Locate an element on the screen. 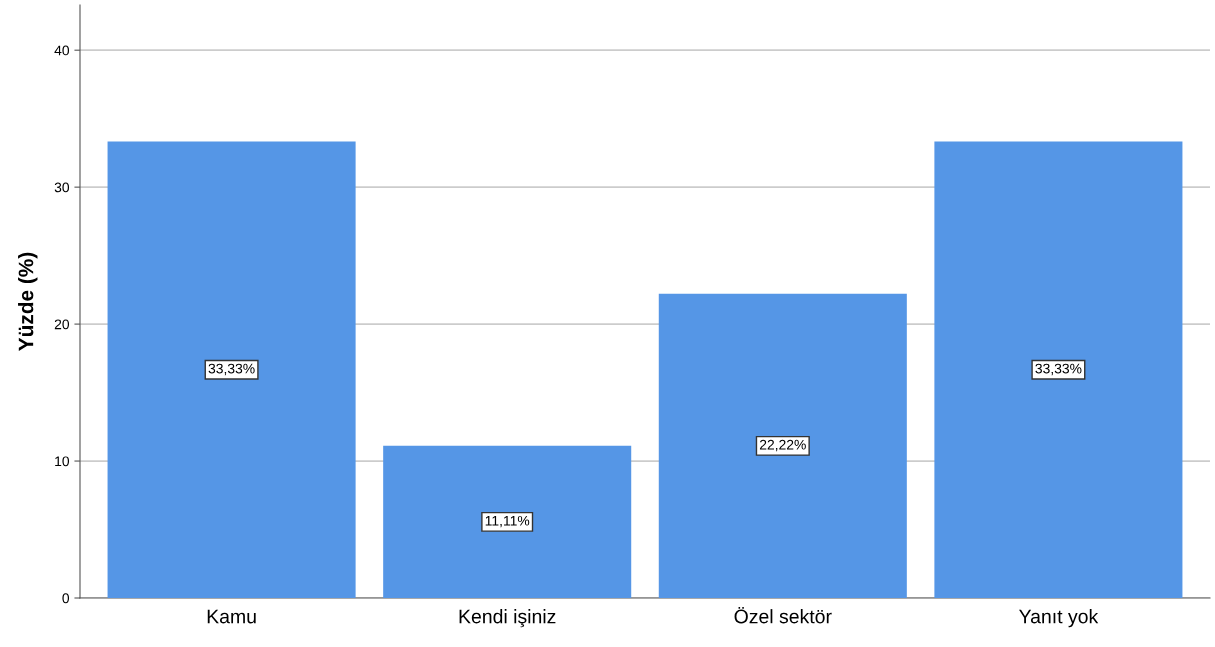 This screenshot has width=1215, height=647. y-tick-label: 40 is located at coordinates (62, 50).